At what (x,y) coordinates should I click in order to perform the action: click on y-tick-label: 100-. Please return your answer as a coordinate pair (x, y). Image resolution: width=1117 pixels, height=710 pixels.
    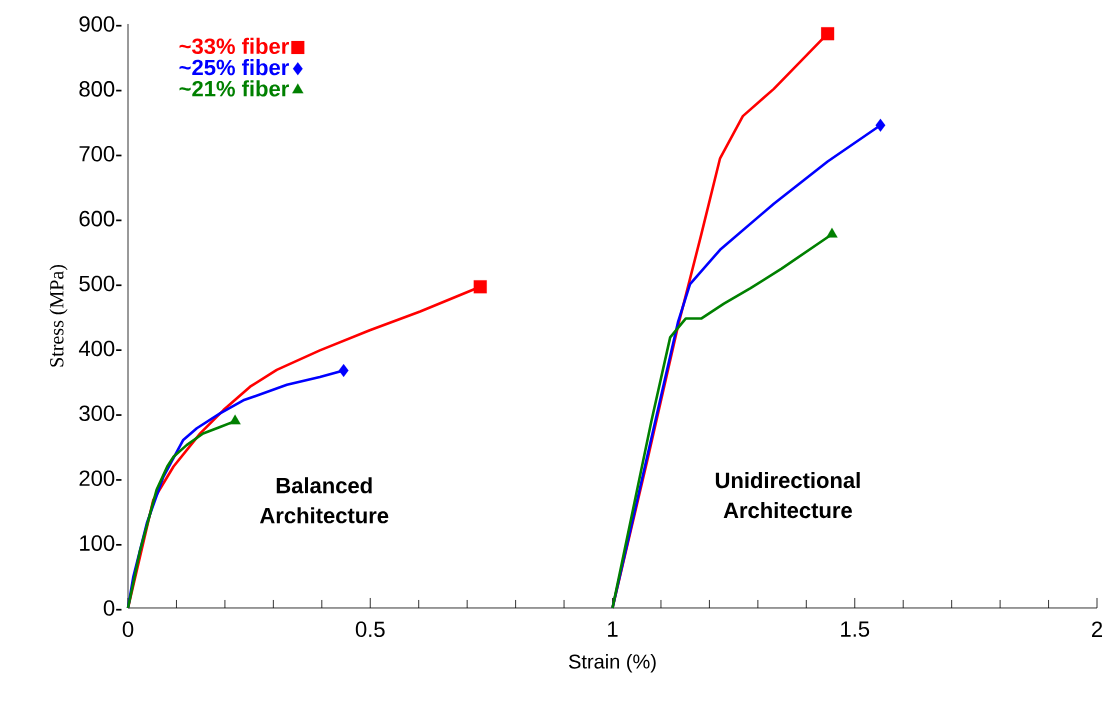
    Looking at the image, I should click on (101, 543).